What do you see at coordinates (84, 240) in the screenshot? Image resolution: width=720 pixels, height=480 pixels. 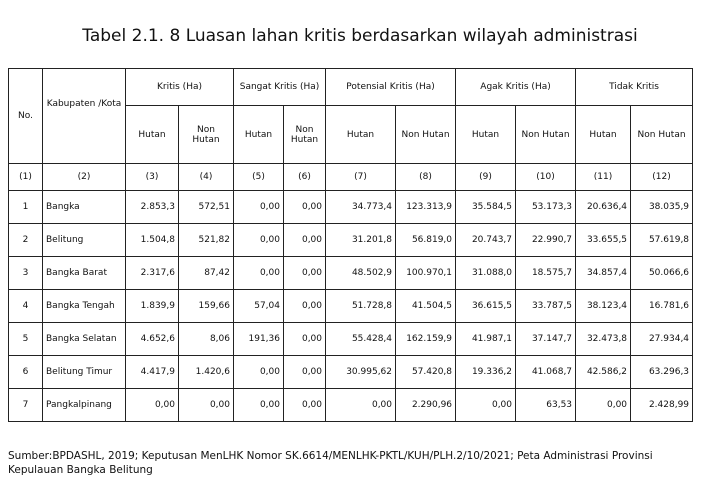 I see `label-cell: Belitung` at bounding box center [84, 240].